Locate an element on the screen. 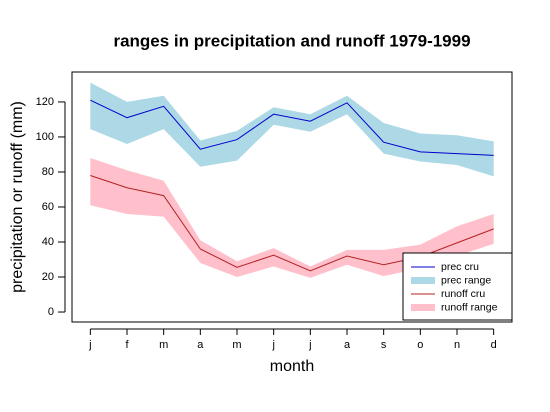  y-tick-label: 40 is located at coordinates (48, 242).